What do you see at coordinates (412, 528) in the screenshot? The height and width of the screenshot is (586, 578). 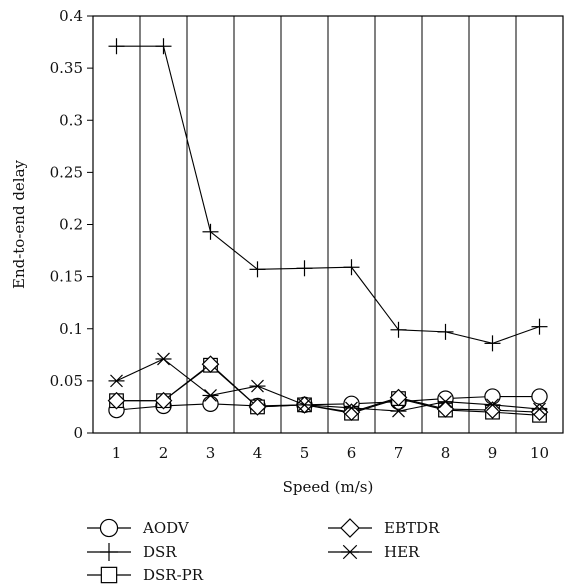 I see `legend-label: EBTDR` at bounding box center [412, 528].